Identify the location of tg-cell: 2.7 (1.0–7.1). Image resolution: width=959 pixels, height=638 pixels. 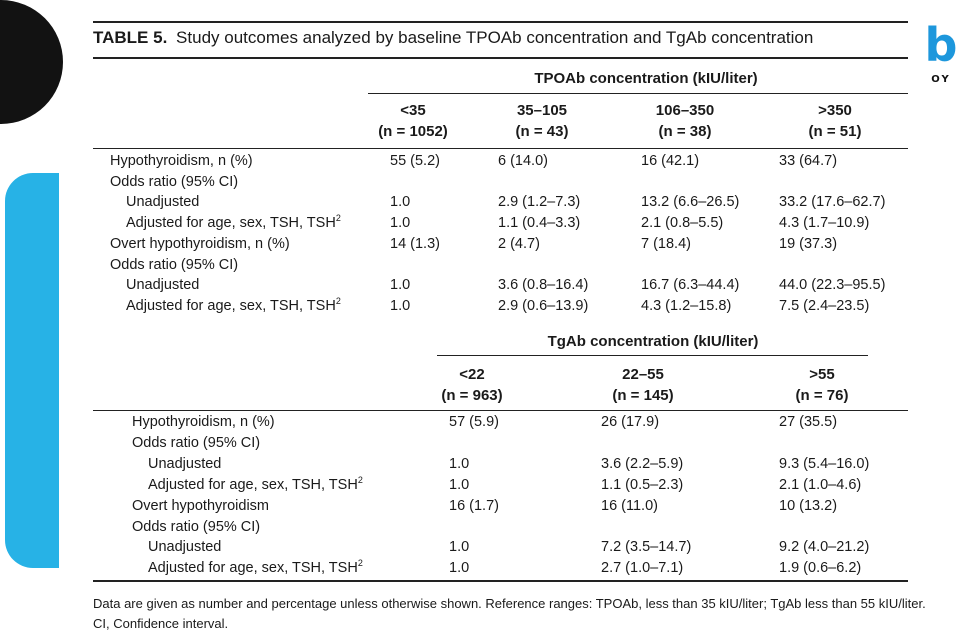
(642, 568).